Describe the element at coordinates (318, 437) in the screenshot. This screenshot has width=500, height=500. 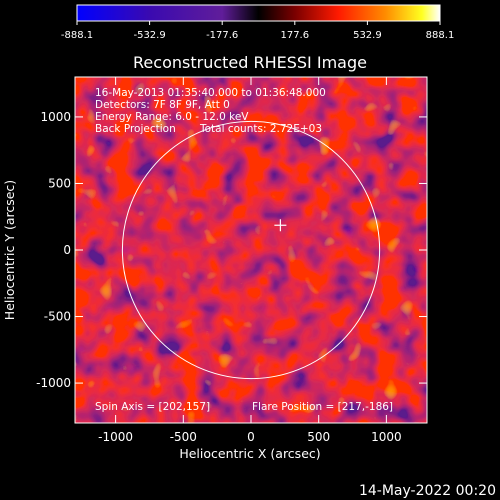
I see `x-tick-label: 500` at that location.